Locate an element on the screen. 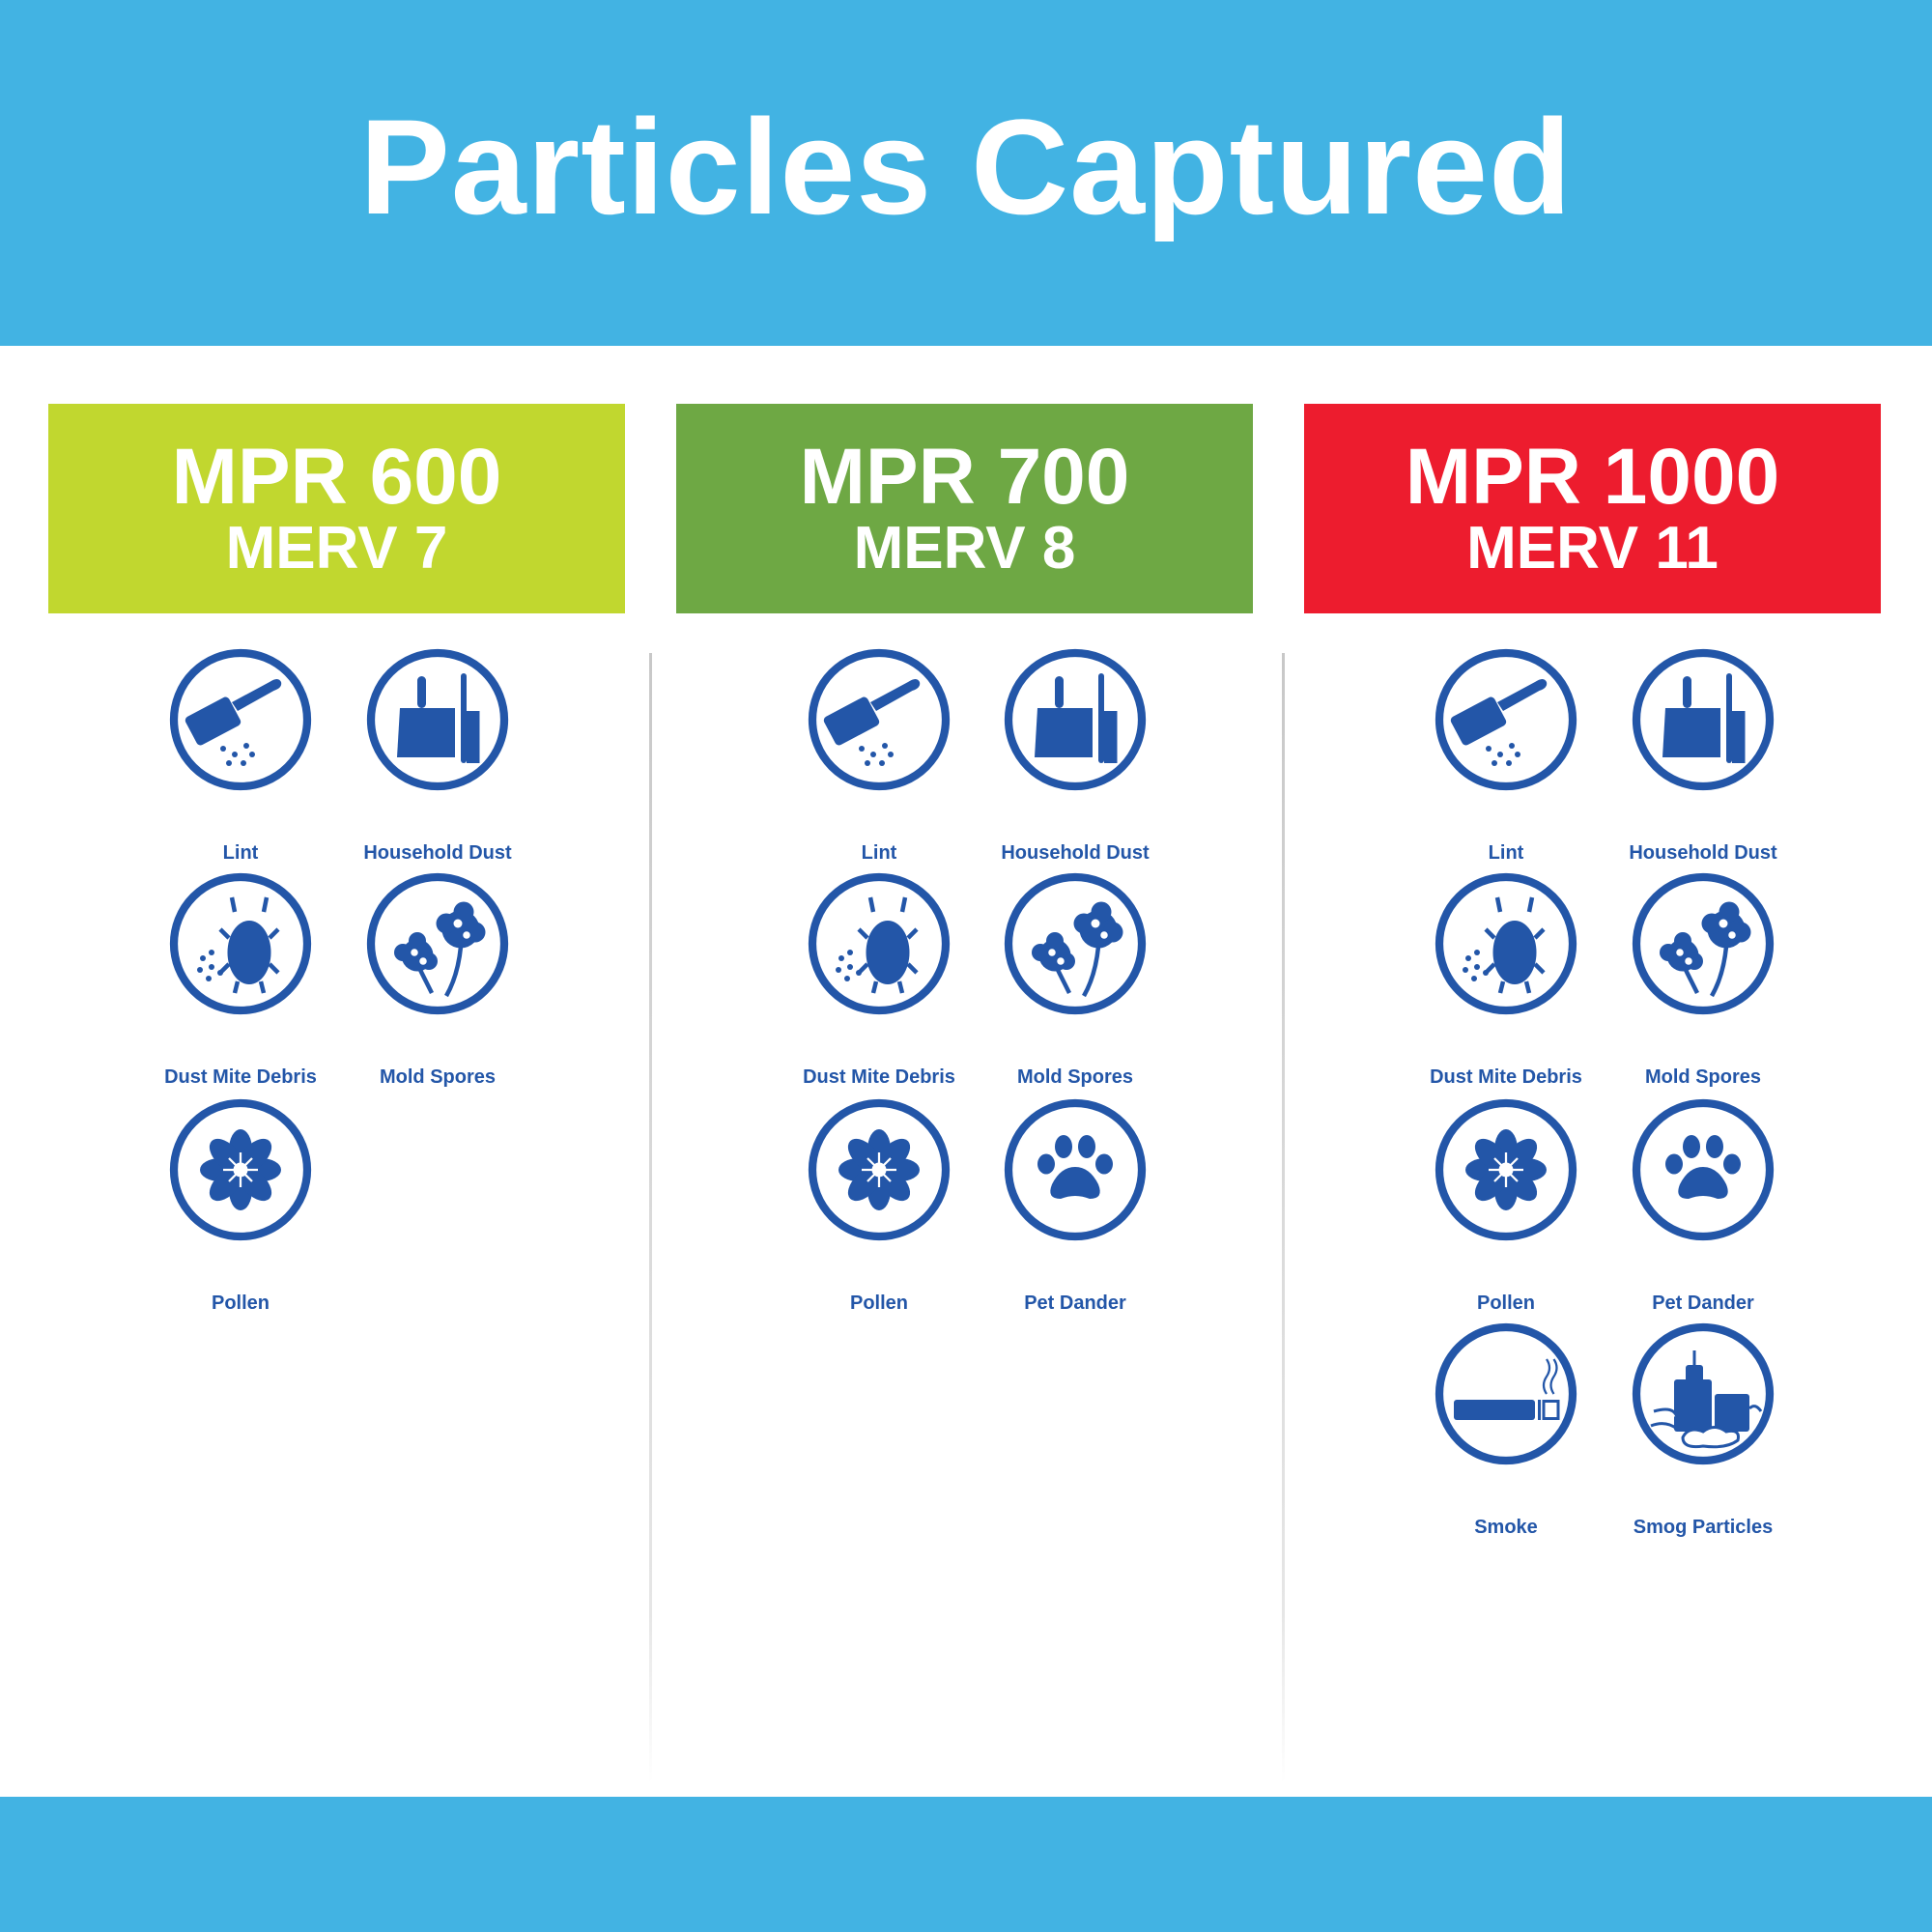  rating-badge: MPR 700 MERV 8 is located at coordinates (964, 508).